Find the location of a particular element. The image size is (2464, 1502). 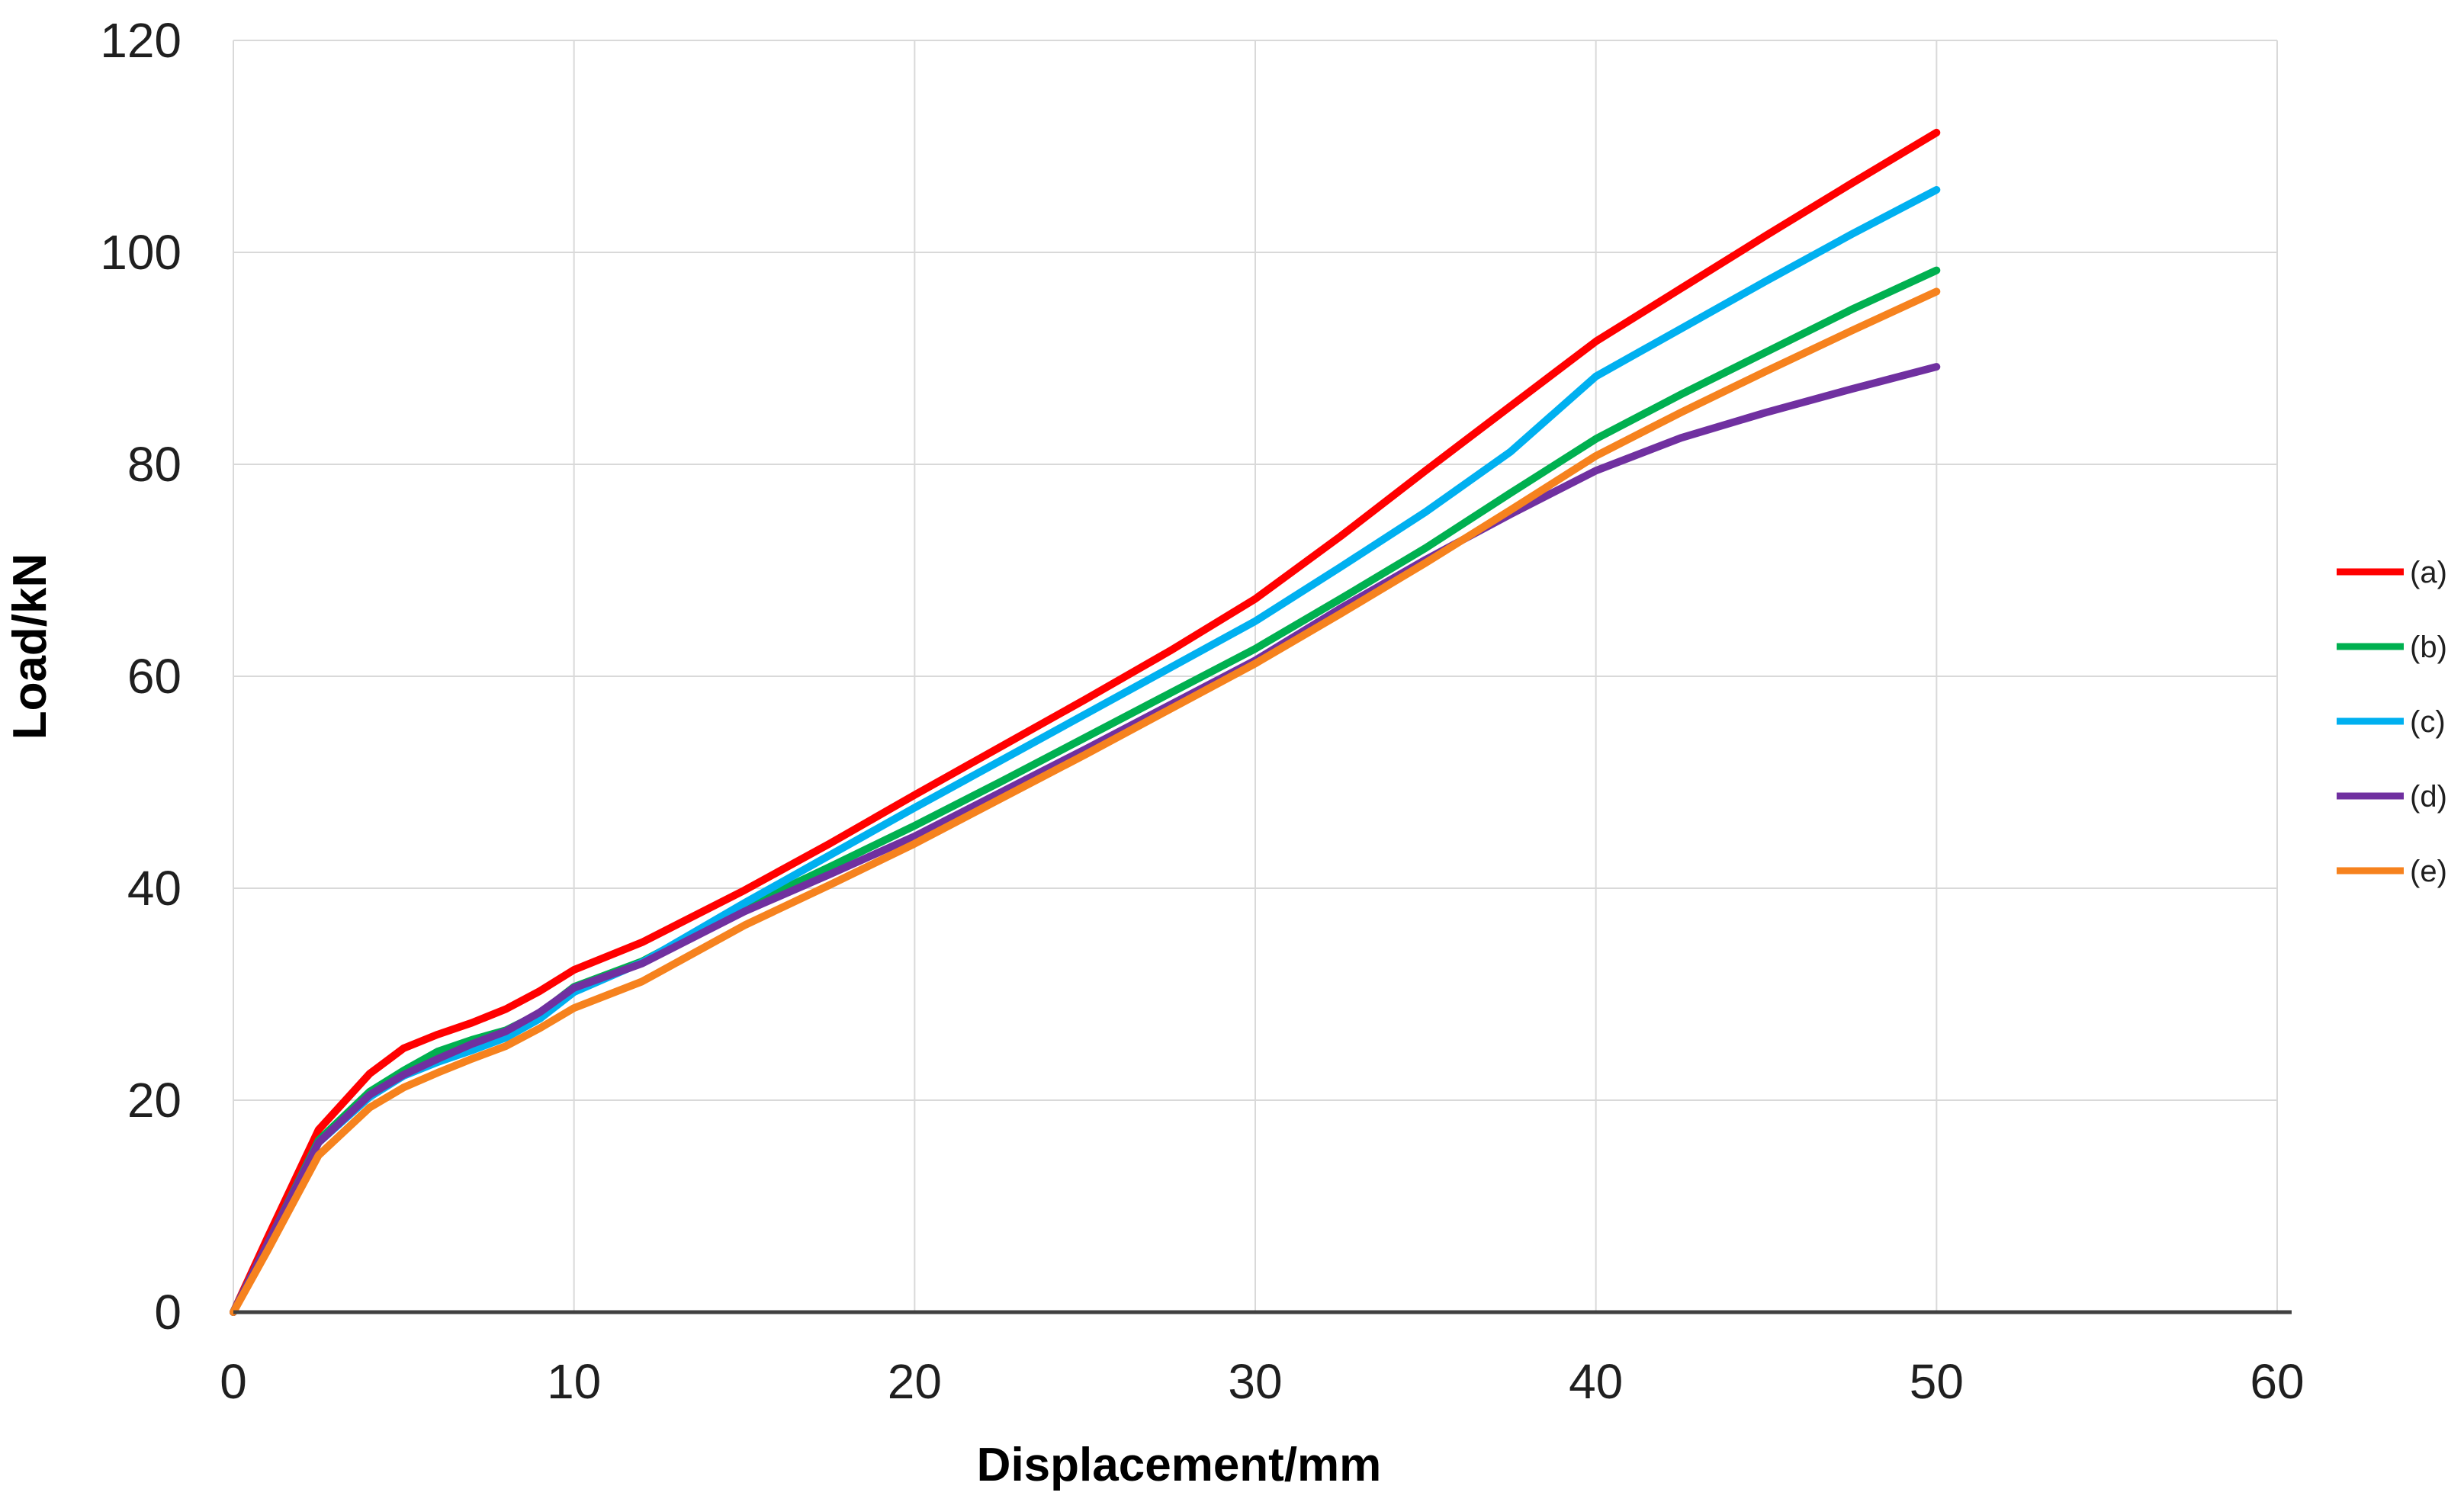

y-tick-label-120: 120 is located at coordinates (141, 40).